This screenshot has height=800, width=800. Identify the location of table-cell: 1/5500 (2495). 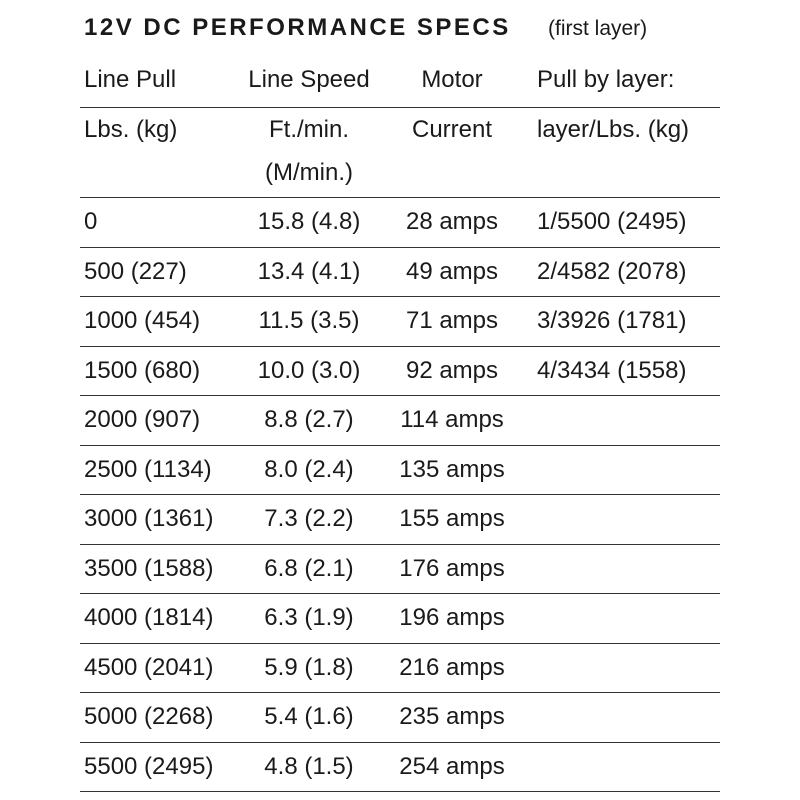
(612, 221).